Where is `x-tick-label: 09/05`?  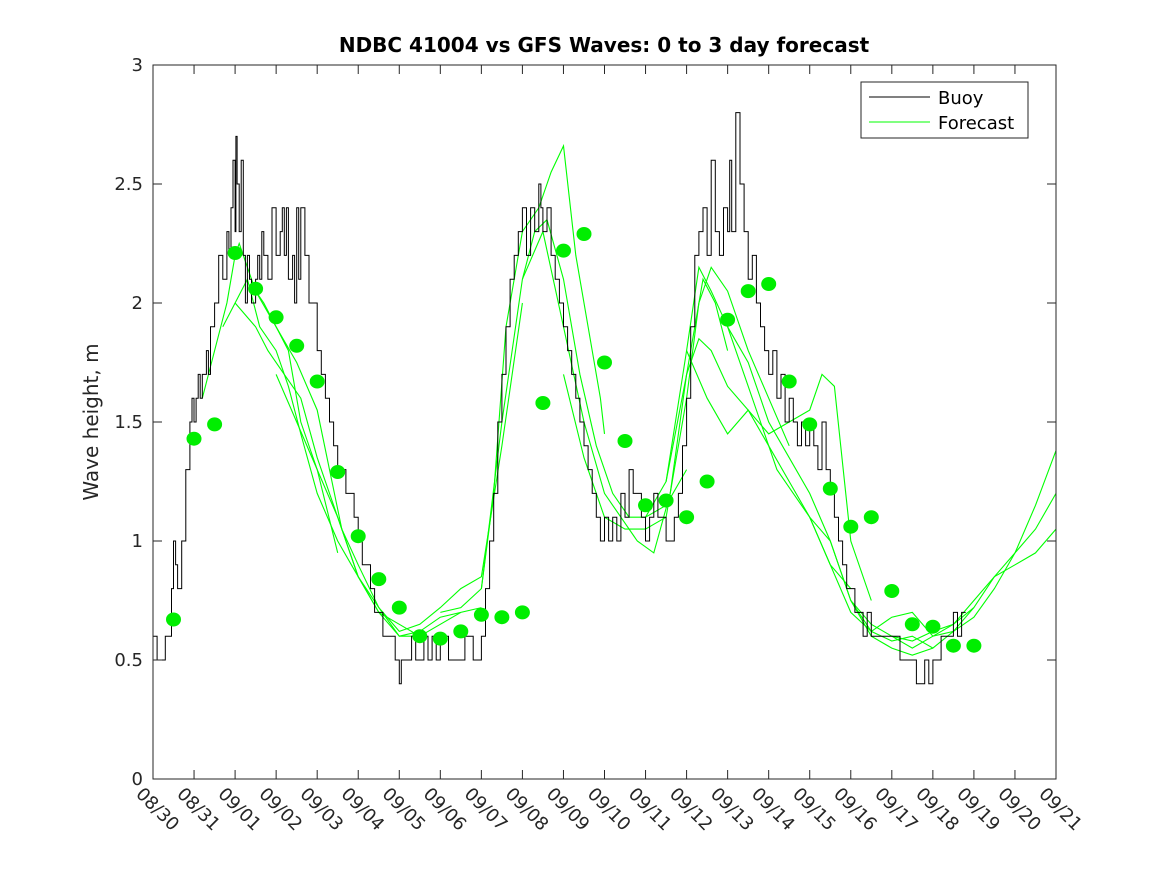
x-tick-label: 09/05 is located at coordinates (404, 810).